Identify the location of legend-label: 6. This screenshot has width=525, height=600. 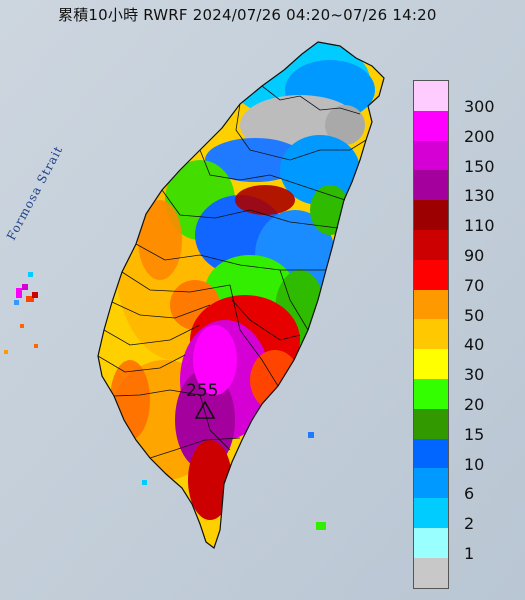
(469, 494).